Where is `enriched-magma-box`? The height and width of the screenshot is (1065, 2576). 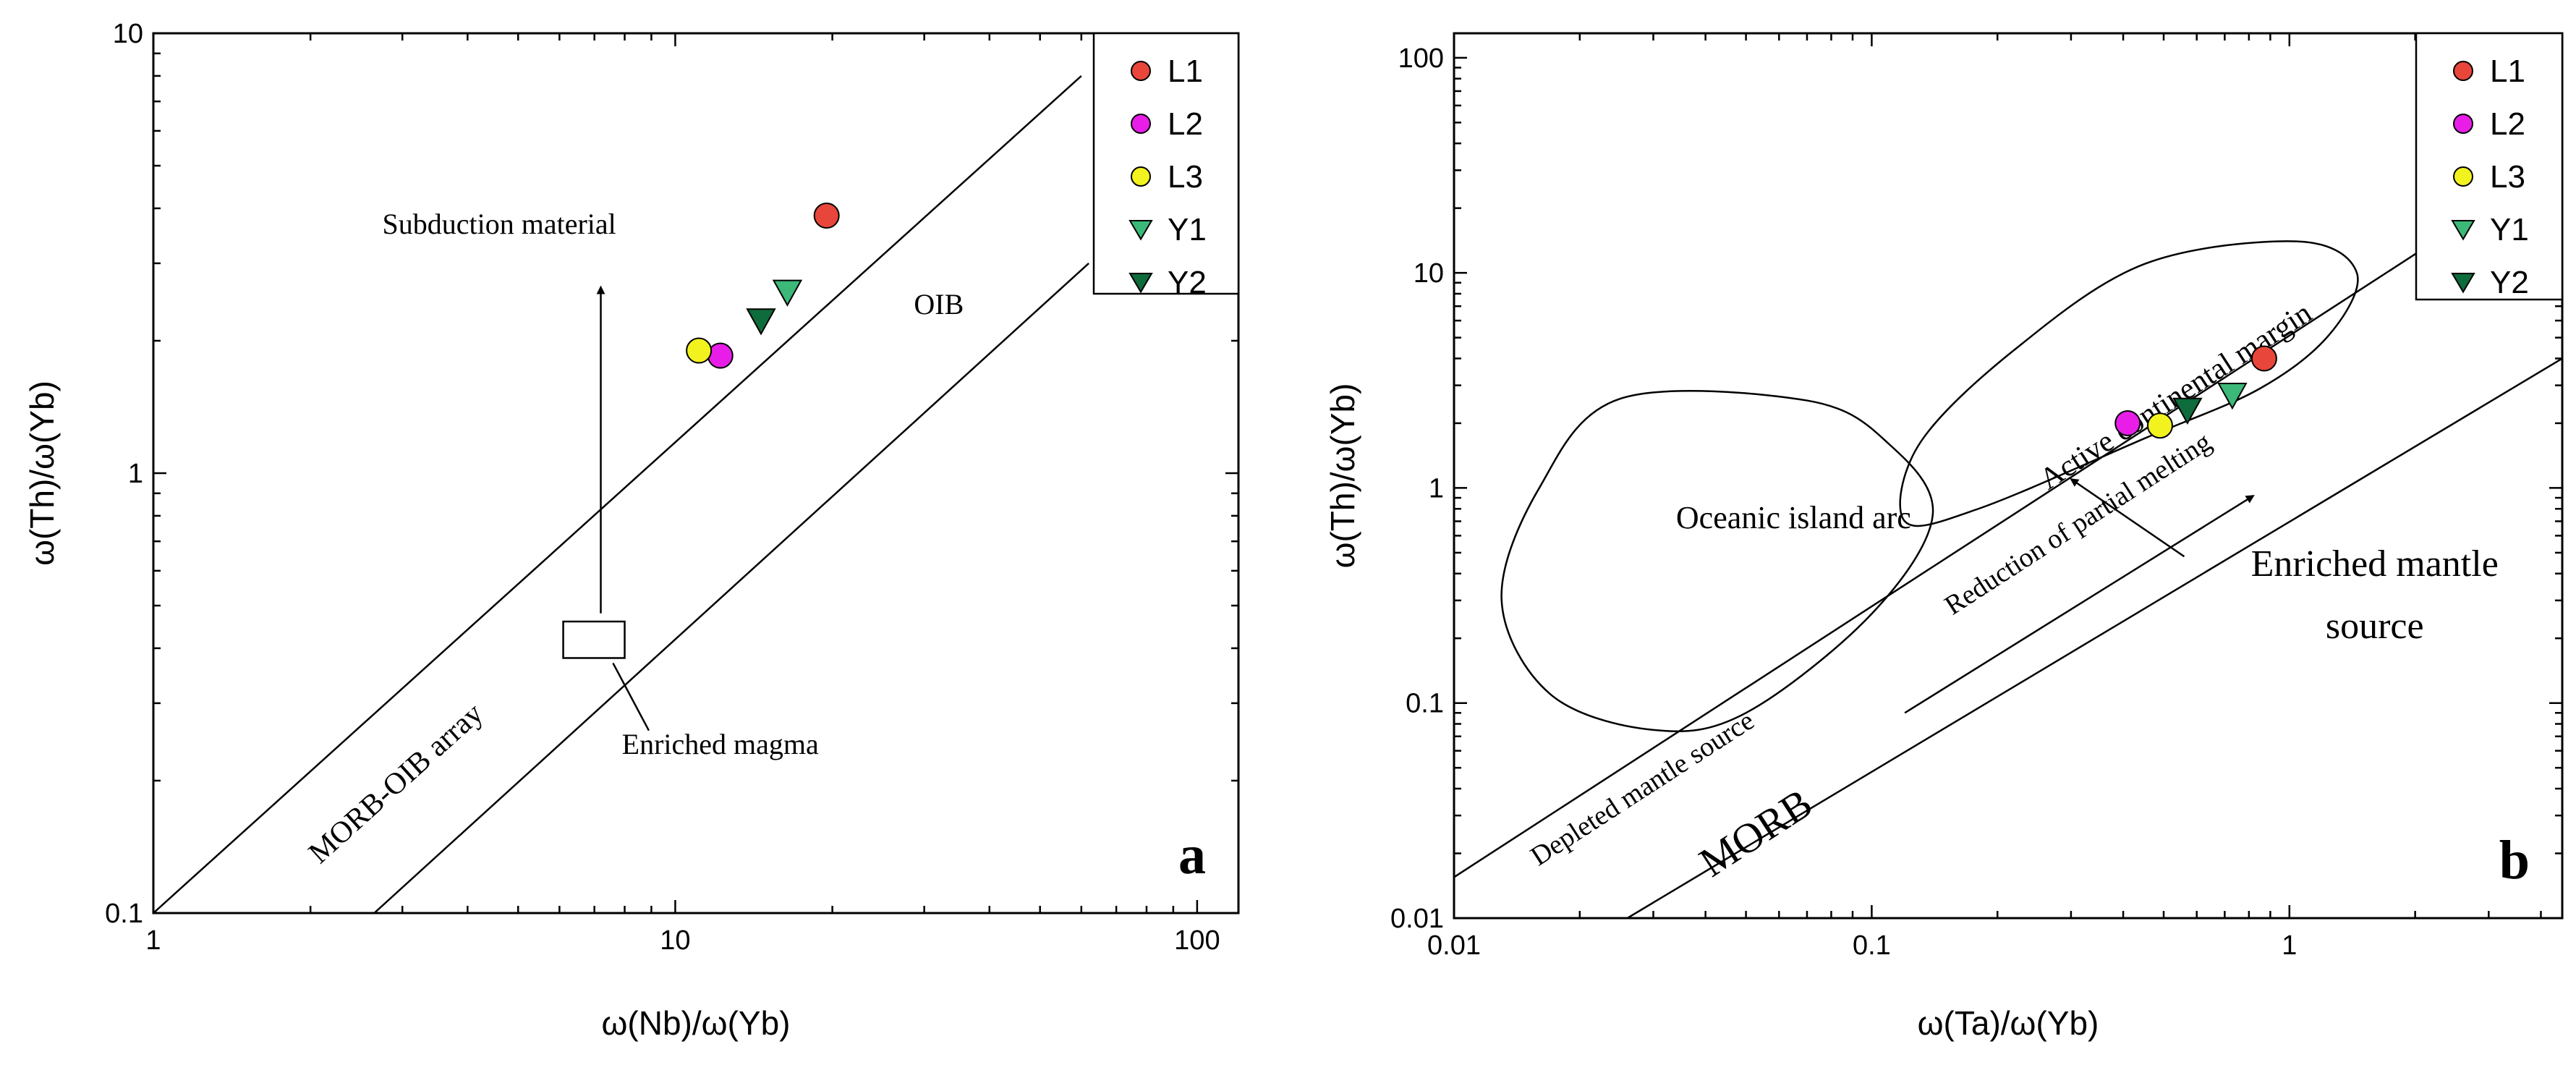 enriched-magma-box is located at coordinates (594, 639).